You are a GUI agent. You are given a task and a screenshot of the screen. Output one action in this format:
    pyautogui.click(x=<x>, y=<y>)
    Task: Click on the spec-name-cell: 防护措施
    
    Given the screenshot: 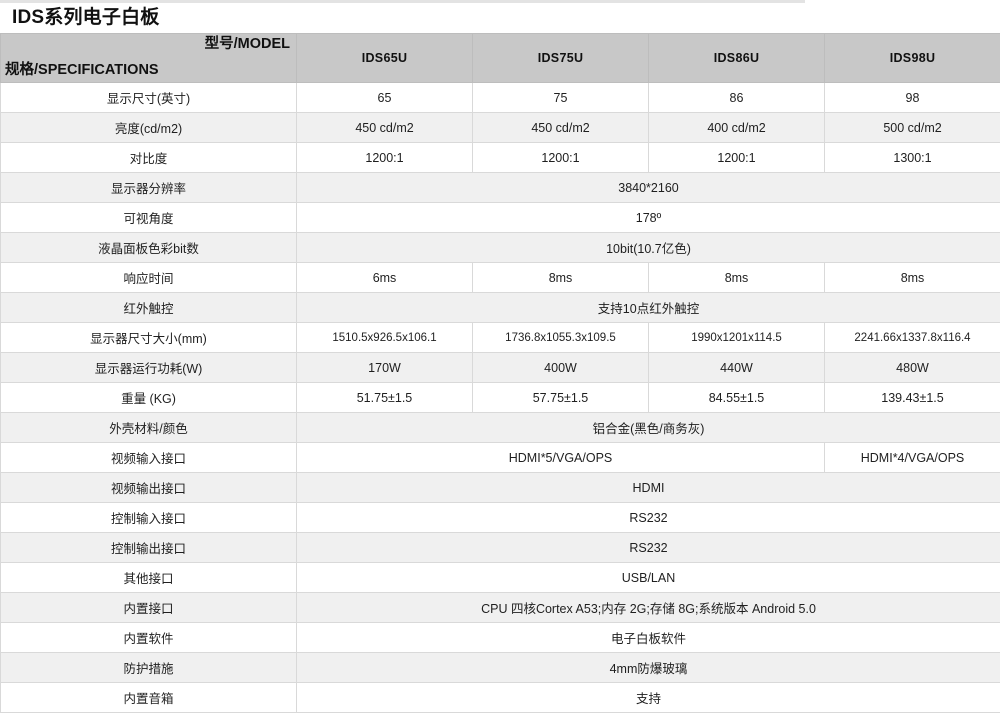 What is the action you would take?
    pyautogui.click(x=148, y=667)
    